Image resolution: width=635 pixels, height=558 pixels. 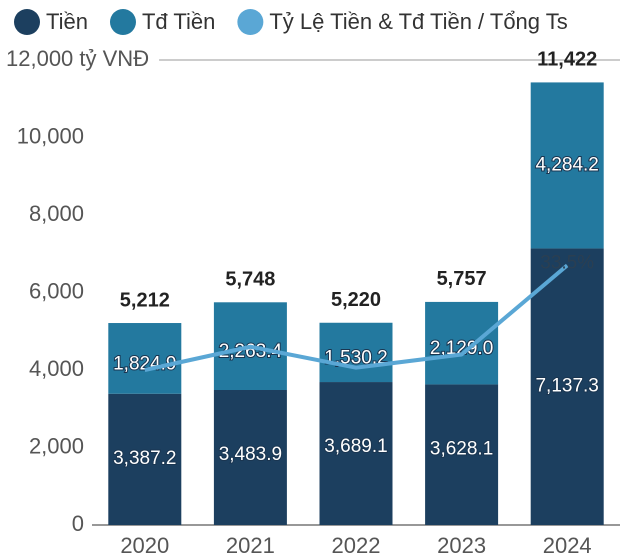 I want to click on legend-label: Tỷ Lệ Tiền & Tđ Tiền / Tổng Ts, so click(x=418, y=21).